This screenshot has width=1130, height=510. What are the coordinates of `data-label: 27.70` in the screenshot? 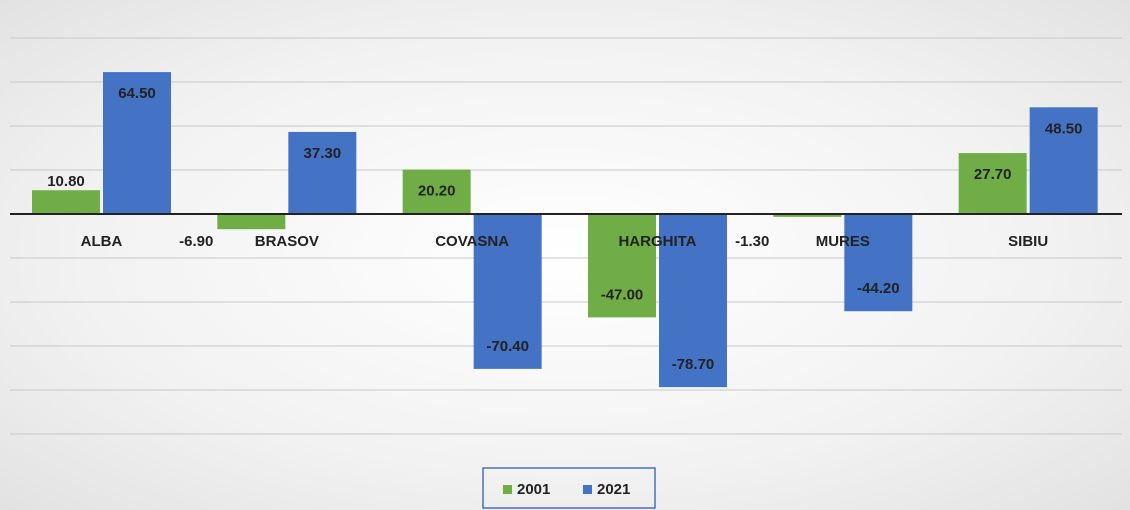 It's located at (993, 174).